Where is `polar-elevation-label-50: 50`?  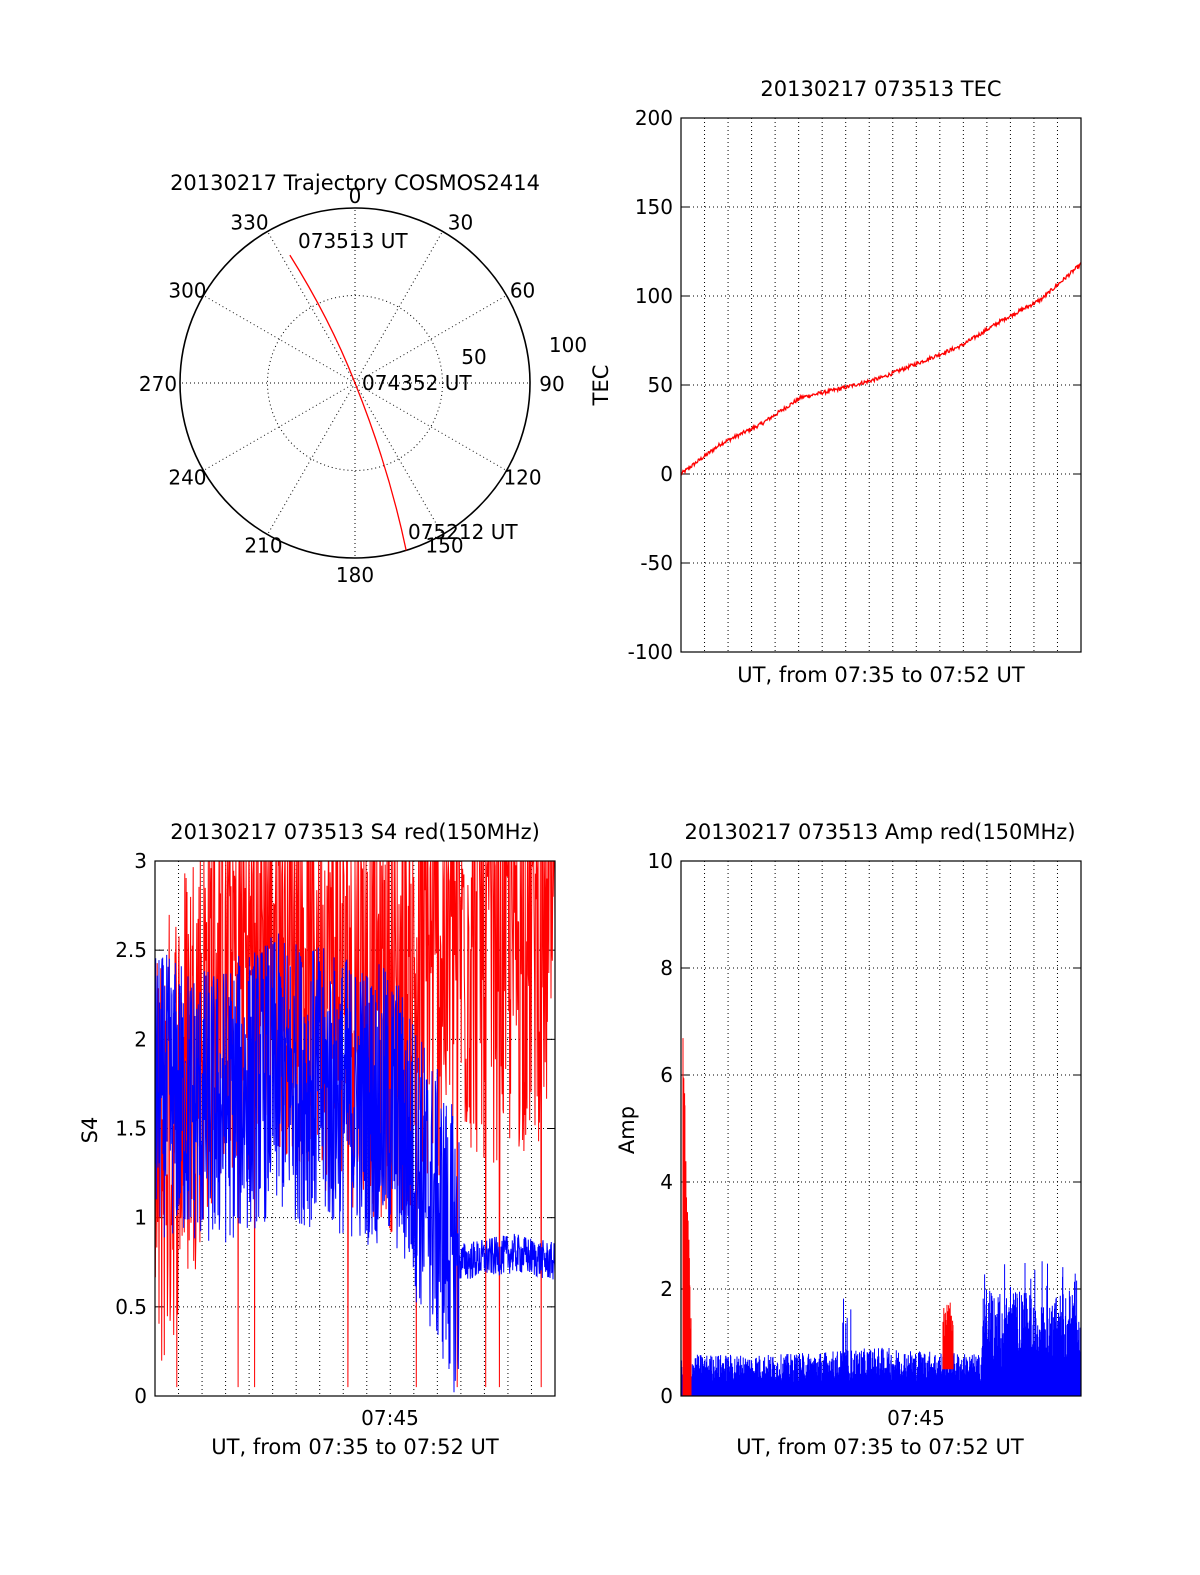
polar-elevation-label-50: 50 is located at coordinates (473, 357).